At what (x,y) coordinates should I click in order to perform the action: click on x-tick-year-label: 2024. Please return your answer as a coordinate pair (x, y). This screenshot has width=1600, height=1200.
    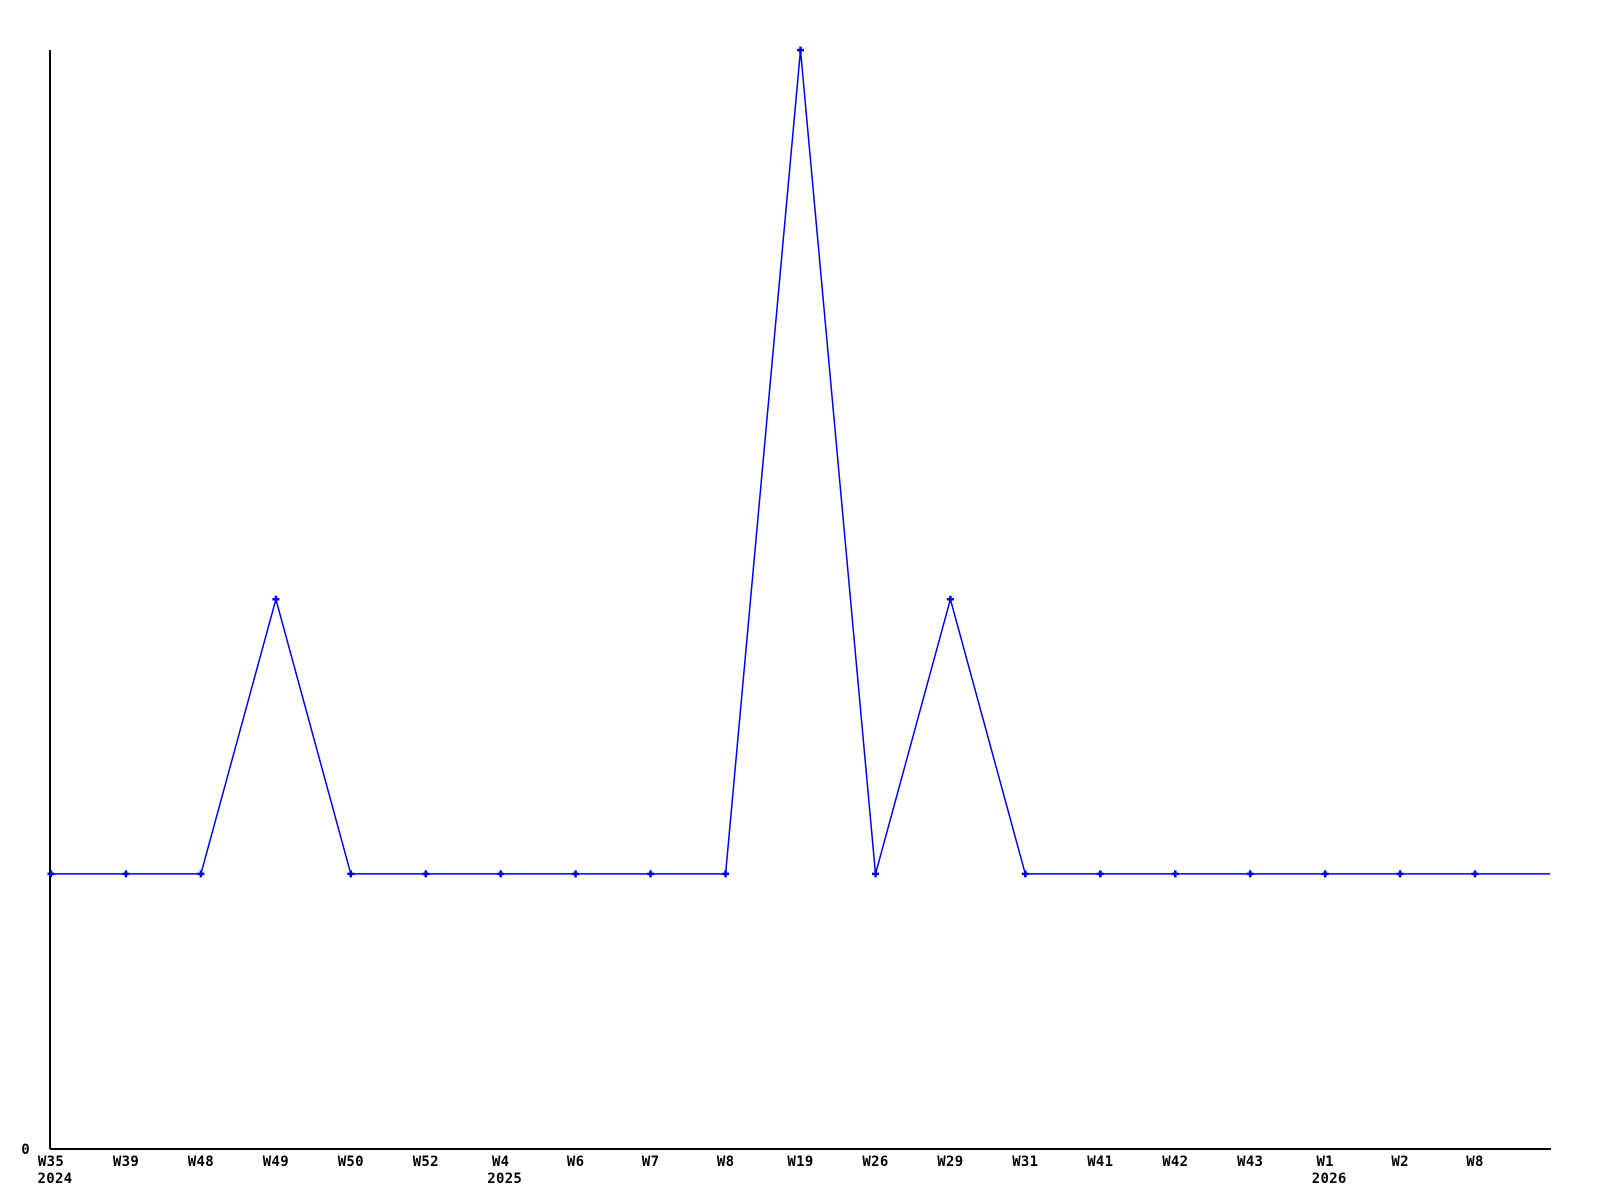
    Looking at the image, I should click on (55, 1179).